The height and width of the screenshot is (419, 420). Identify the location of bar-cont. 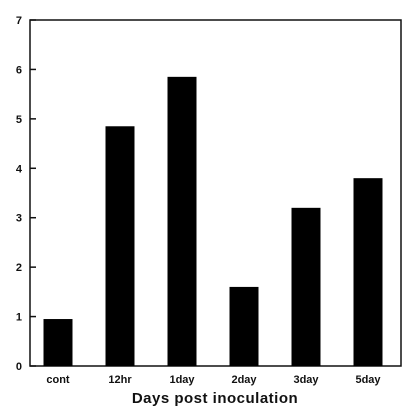
(58, 342).